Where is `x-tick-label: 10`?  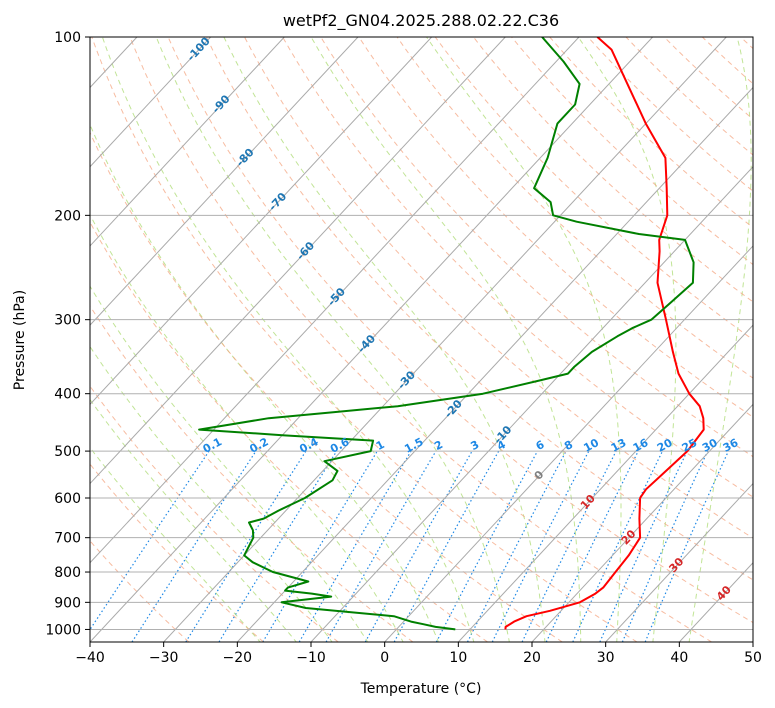
x-tick-label: 10 is located at coordinates (458, 658).